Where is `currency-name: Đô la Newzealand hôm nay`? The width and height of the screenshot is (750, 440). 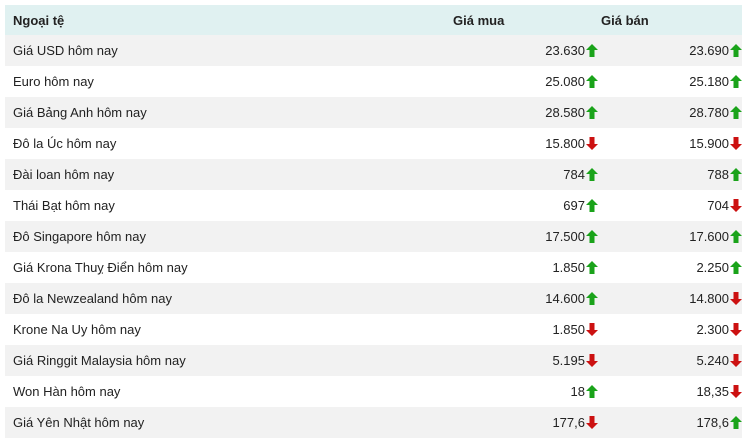 currency-name: Đô la Newzealand hôm nay is located at coordinates (92, 298).